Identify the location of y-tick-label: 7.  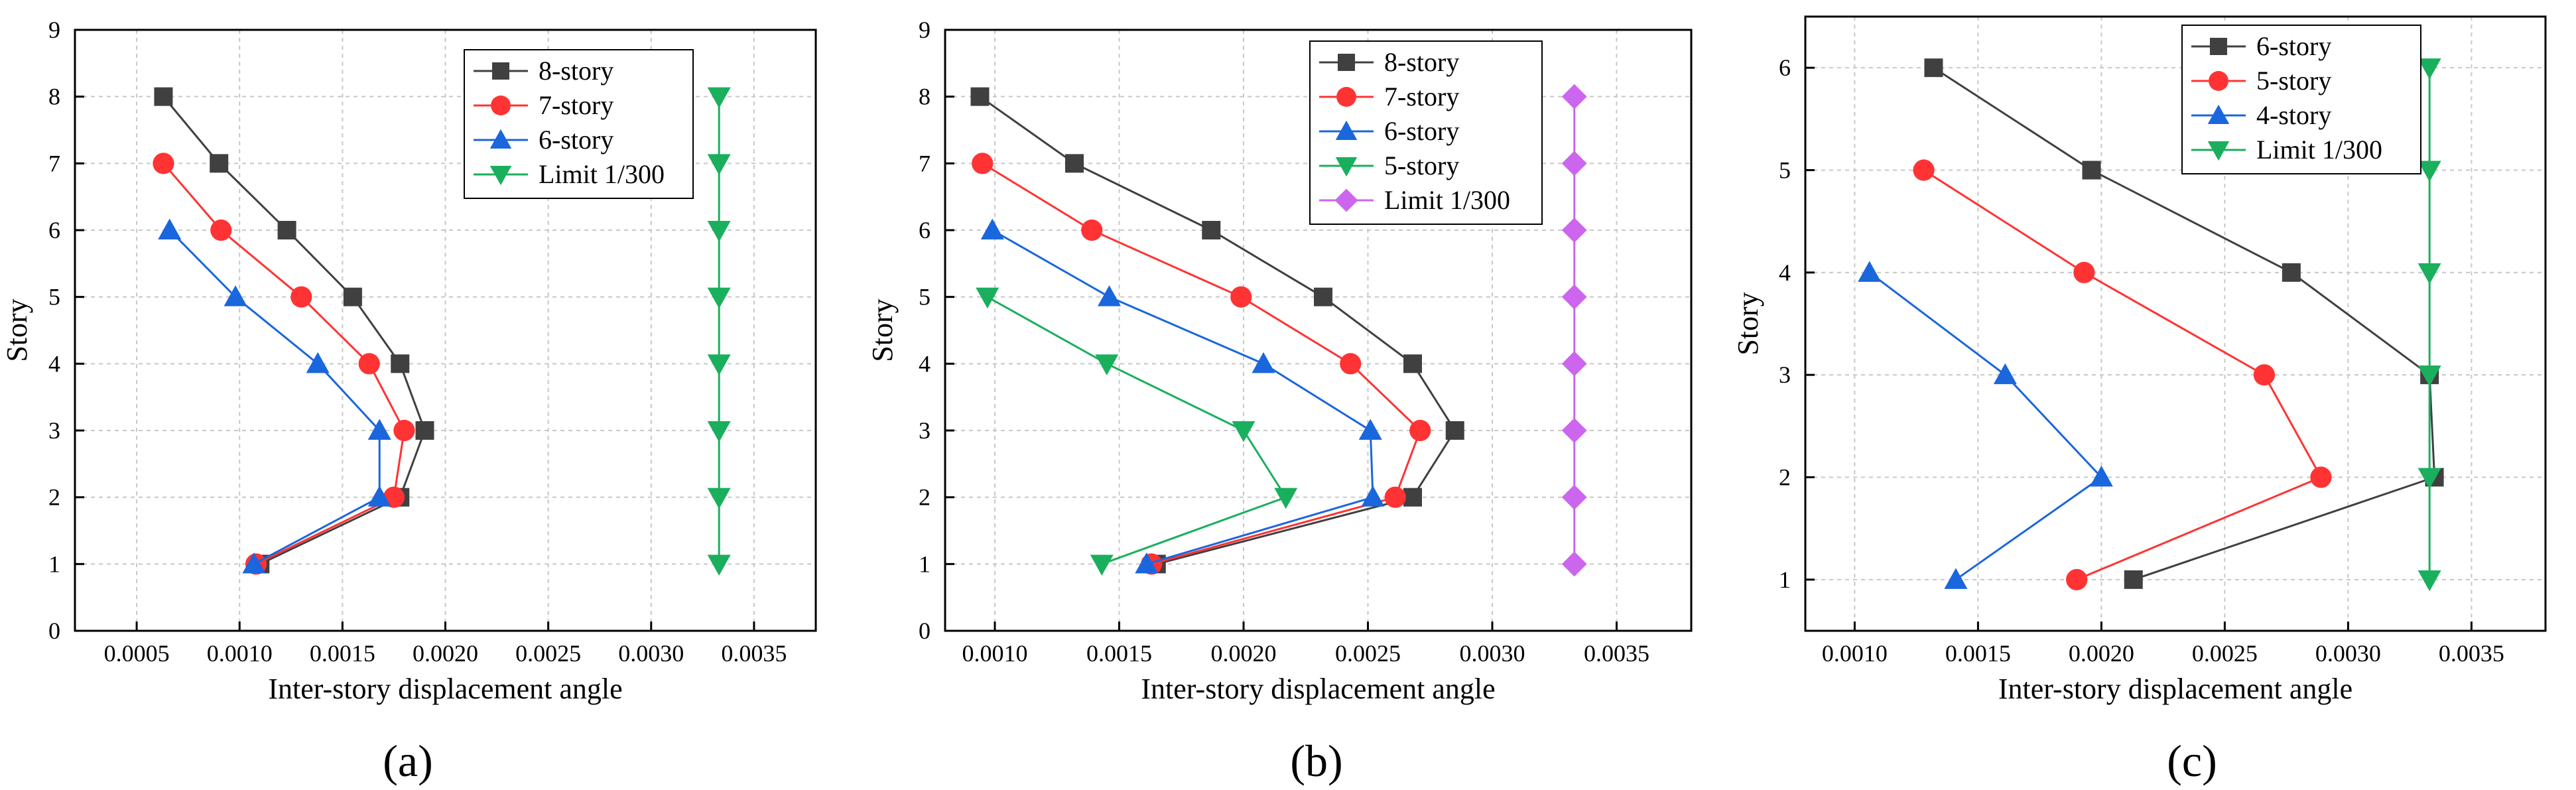
(925, 163).